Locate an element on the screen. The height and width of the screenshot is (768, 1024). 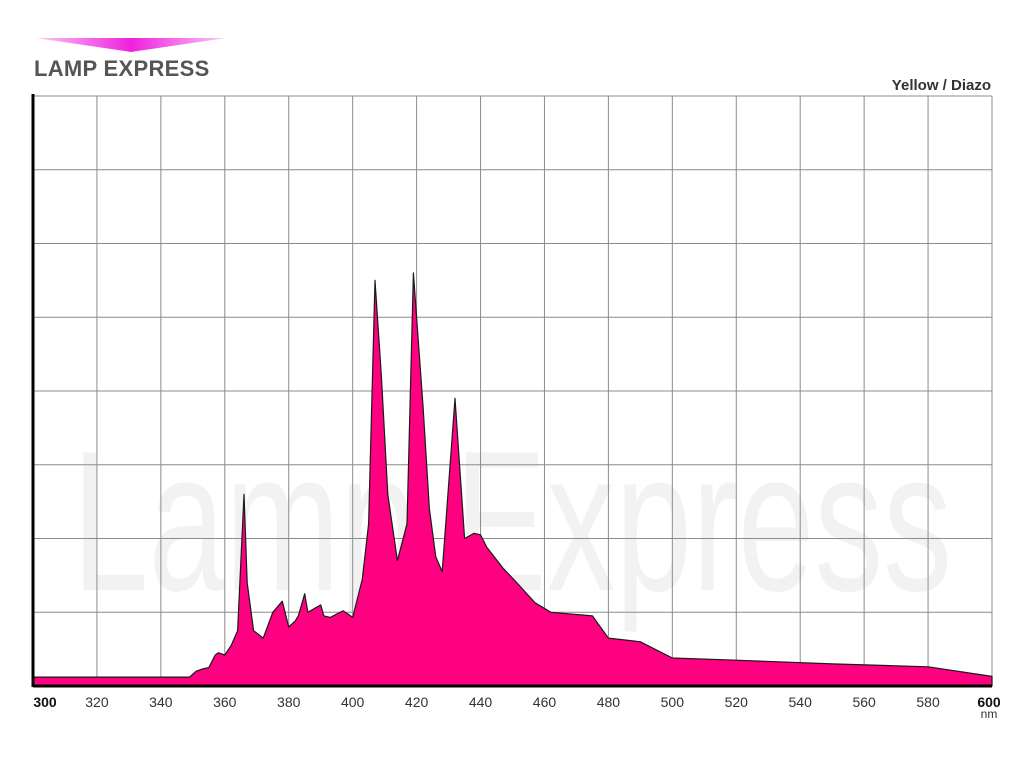
brand-title: LAMP EXPRESS is located at coordinates (122, 68).